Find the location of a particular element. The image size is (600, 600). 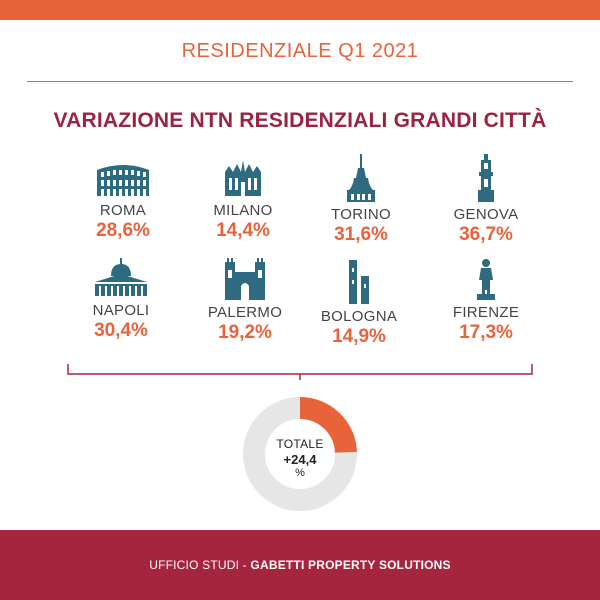

duomo-icon is located at coordinates (243, 178).